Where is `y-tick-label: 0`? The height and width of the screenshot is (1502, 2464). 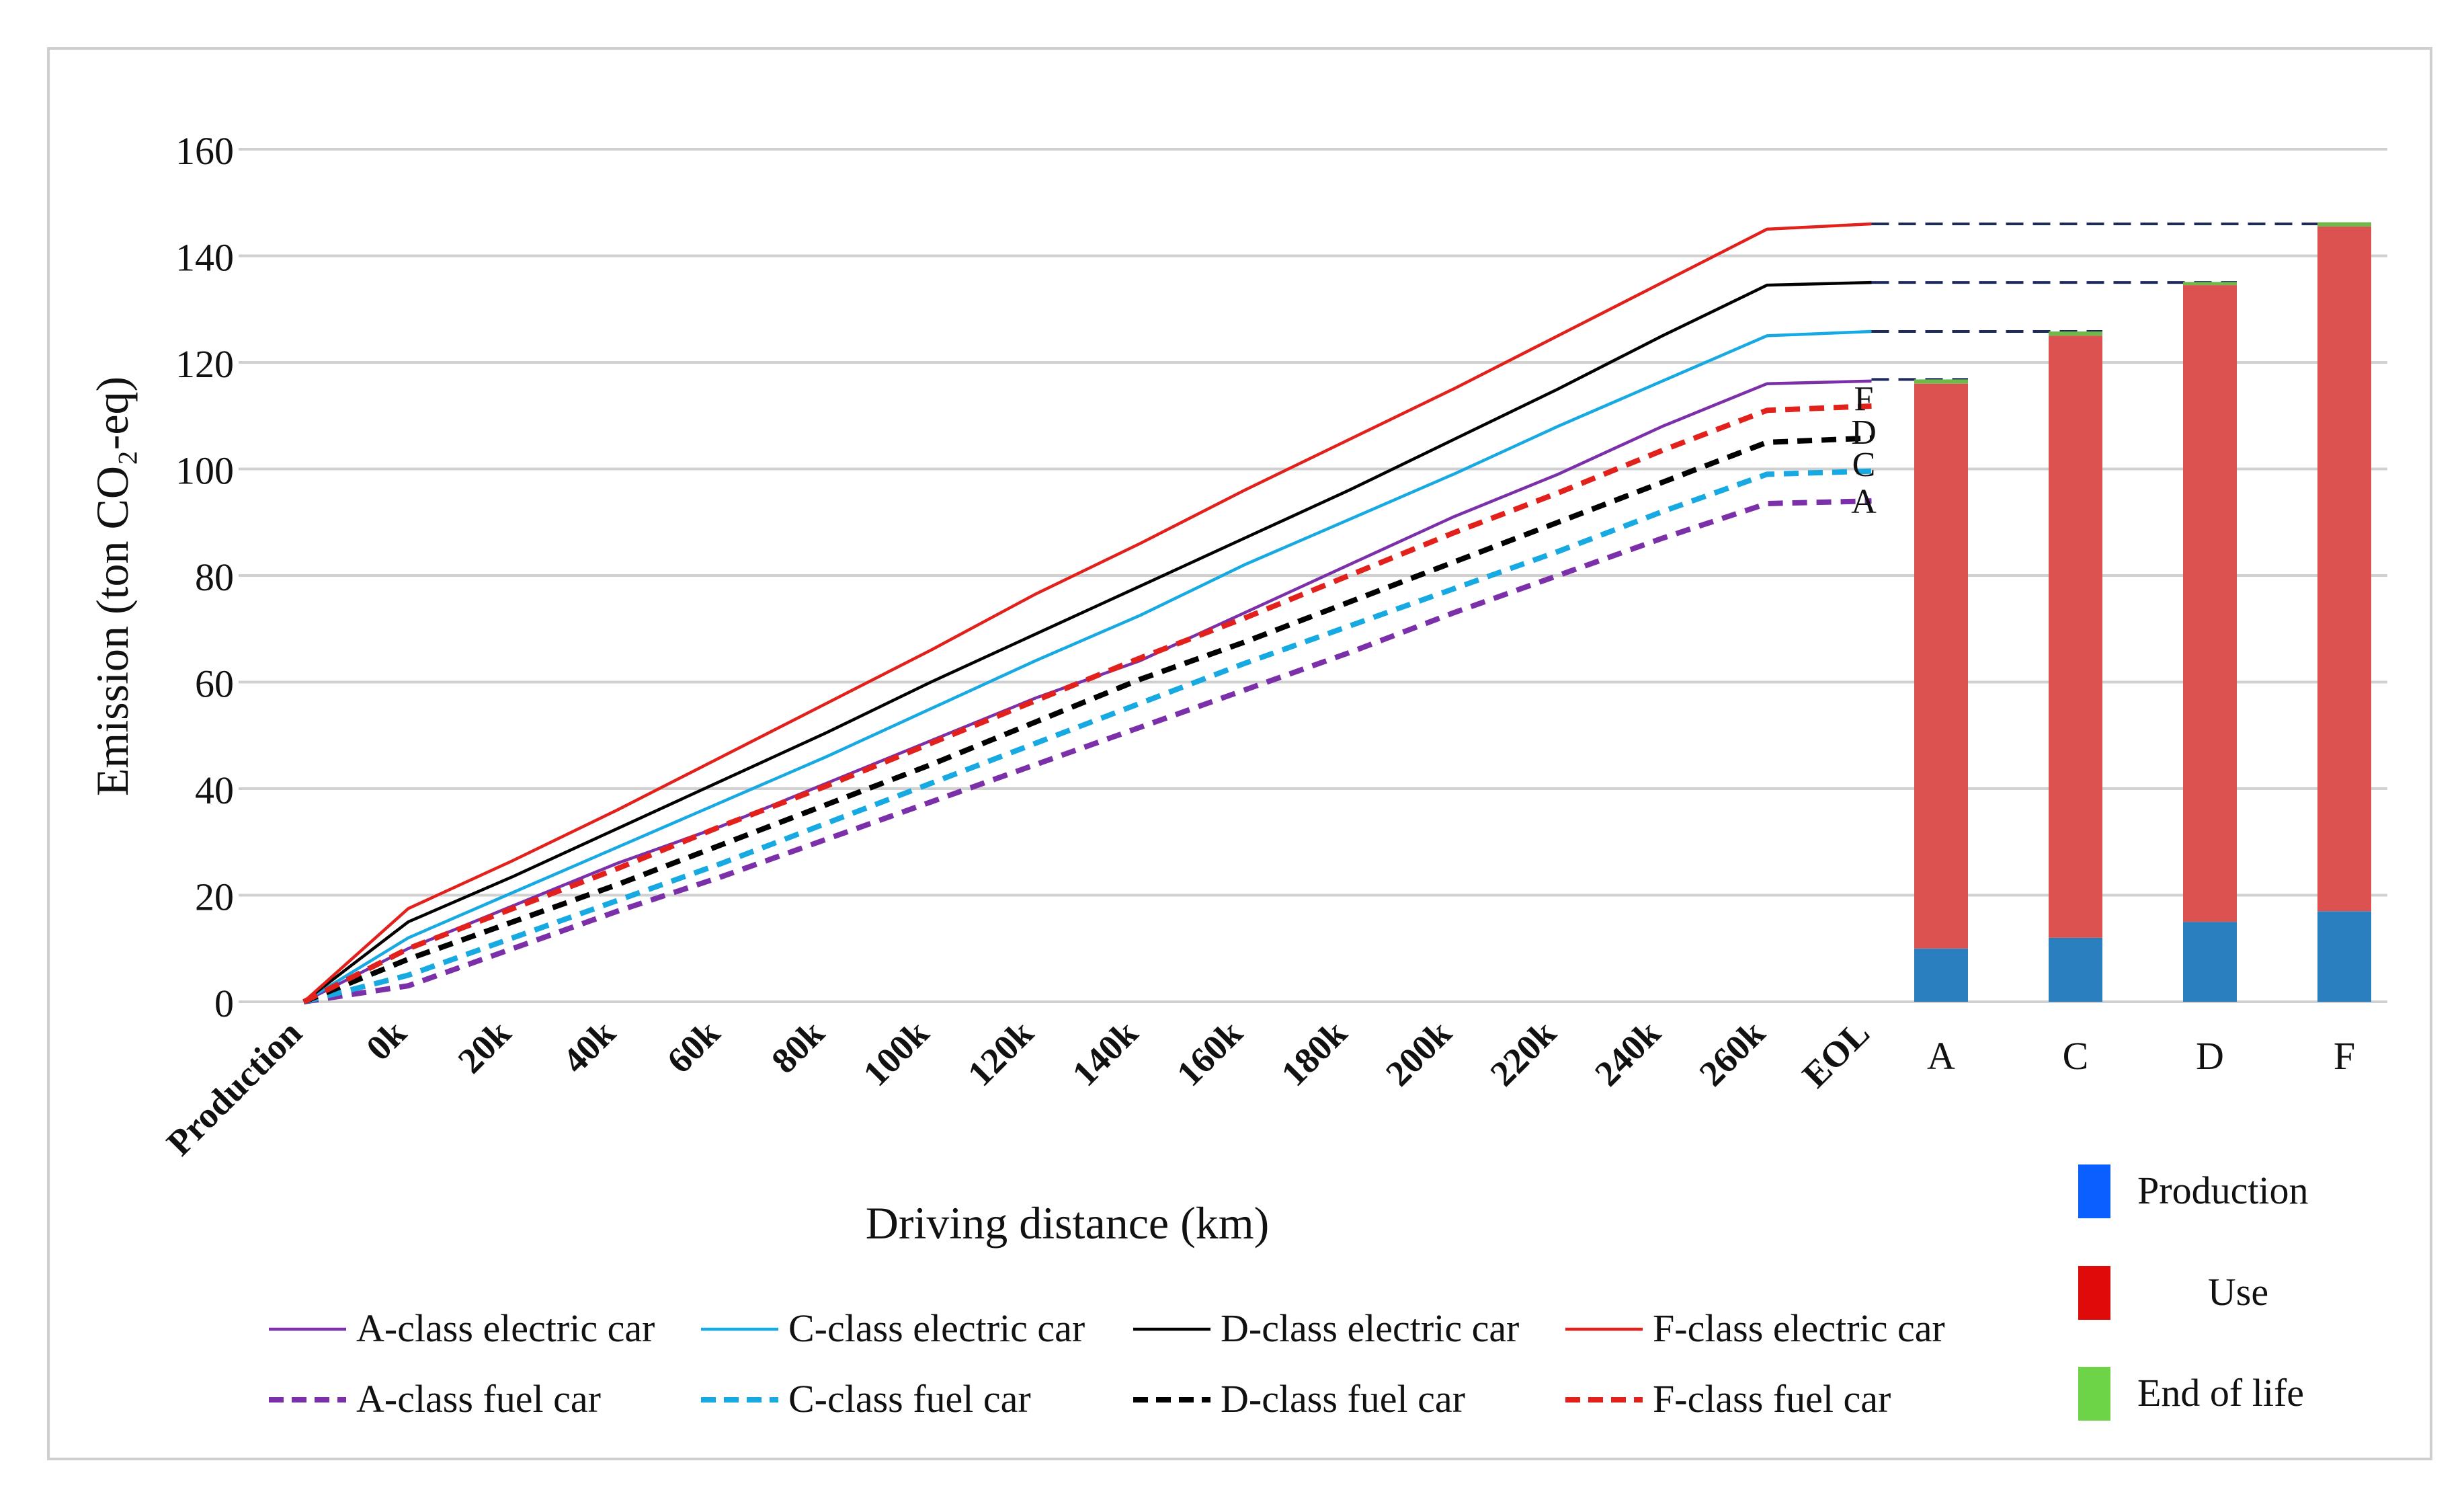 y-tick-label: 0 is located at coordinates (224, 1003).